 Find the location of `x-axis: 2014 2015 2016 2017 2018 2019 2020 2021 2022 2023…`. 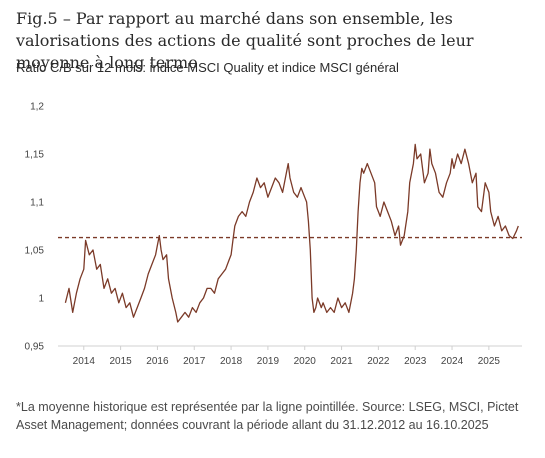

x-axis: 2014 2015 2016 2017 2018 2019 2020 2021 2022 2023… is located at coordinates (290, 356).